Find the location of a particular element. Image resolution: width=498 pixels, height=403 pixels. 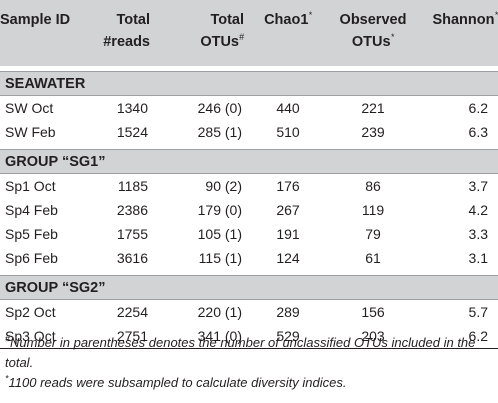

cell-observed-otus: 156 is located at coordinates (373, 312).